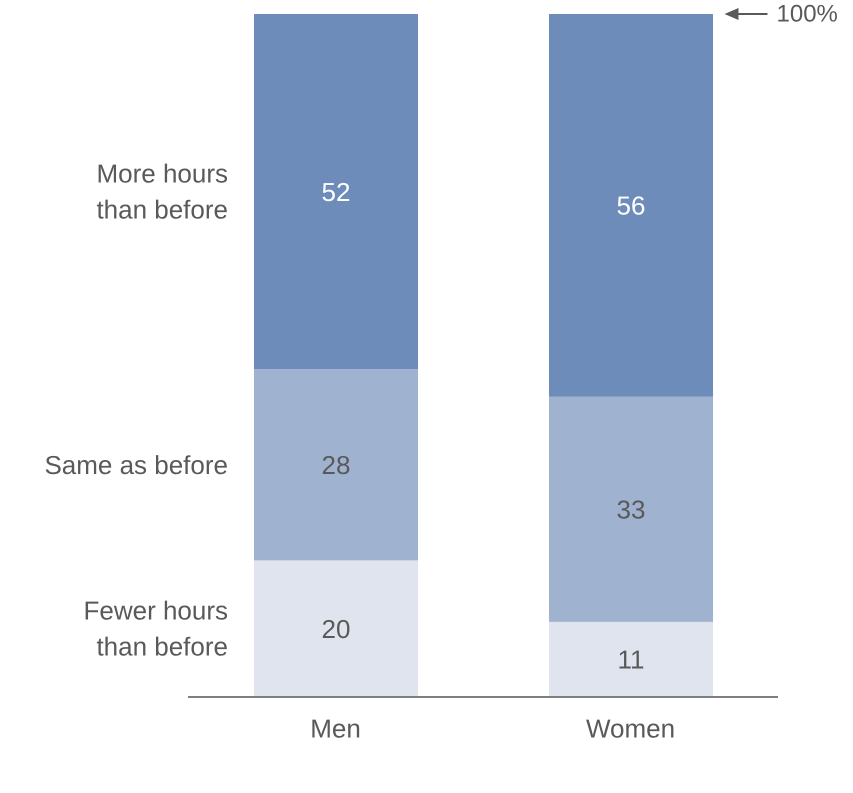 This screenshot has width=853, height=793. I want to click on data-label: 11, so click(631, 659).